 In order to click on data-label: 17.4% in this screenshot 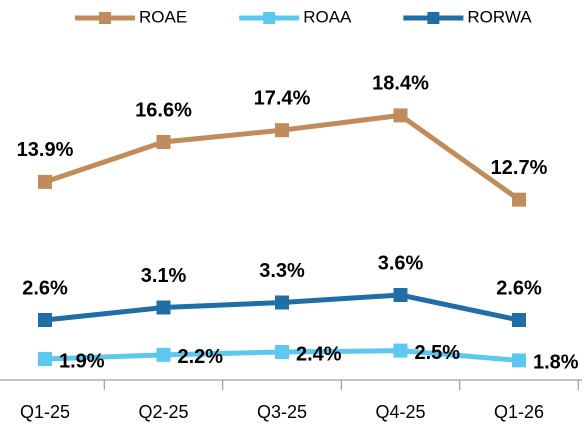, I will do `click(282, 98)`.